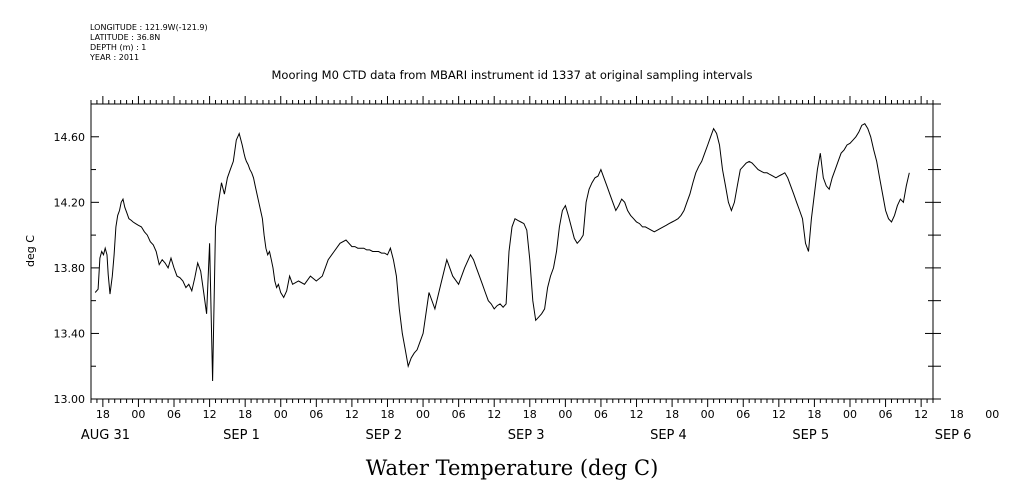 Image resolution: width=1009 pixels, height=504 pixels. Describe the element at coordinates (383, 435) in the screenshot. I see `date-label: SEP 2` at that location.